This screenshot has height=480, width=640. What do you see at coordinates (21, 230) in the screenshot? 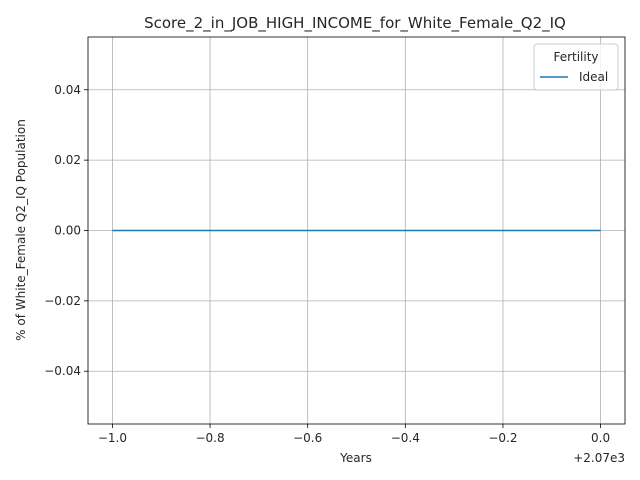
I see `y-axis-label: % of White_Female Q2_IQ Population` at bounding box center [21, 230].